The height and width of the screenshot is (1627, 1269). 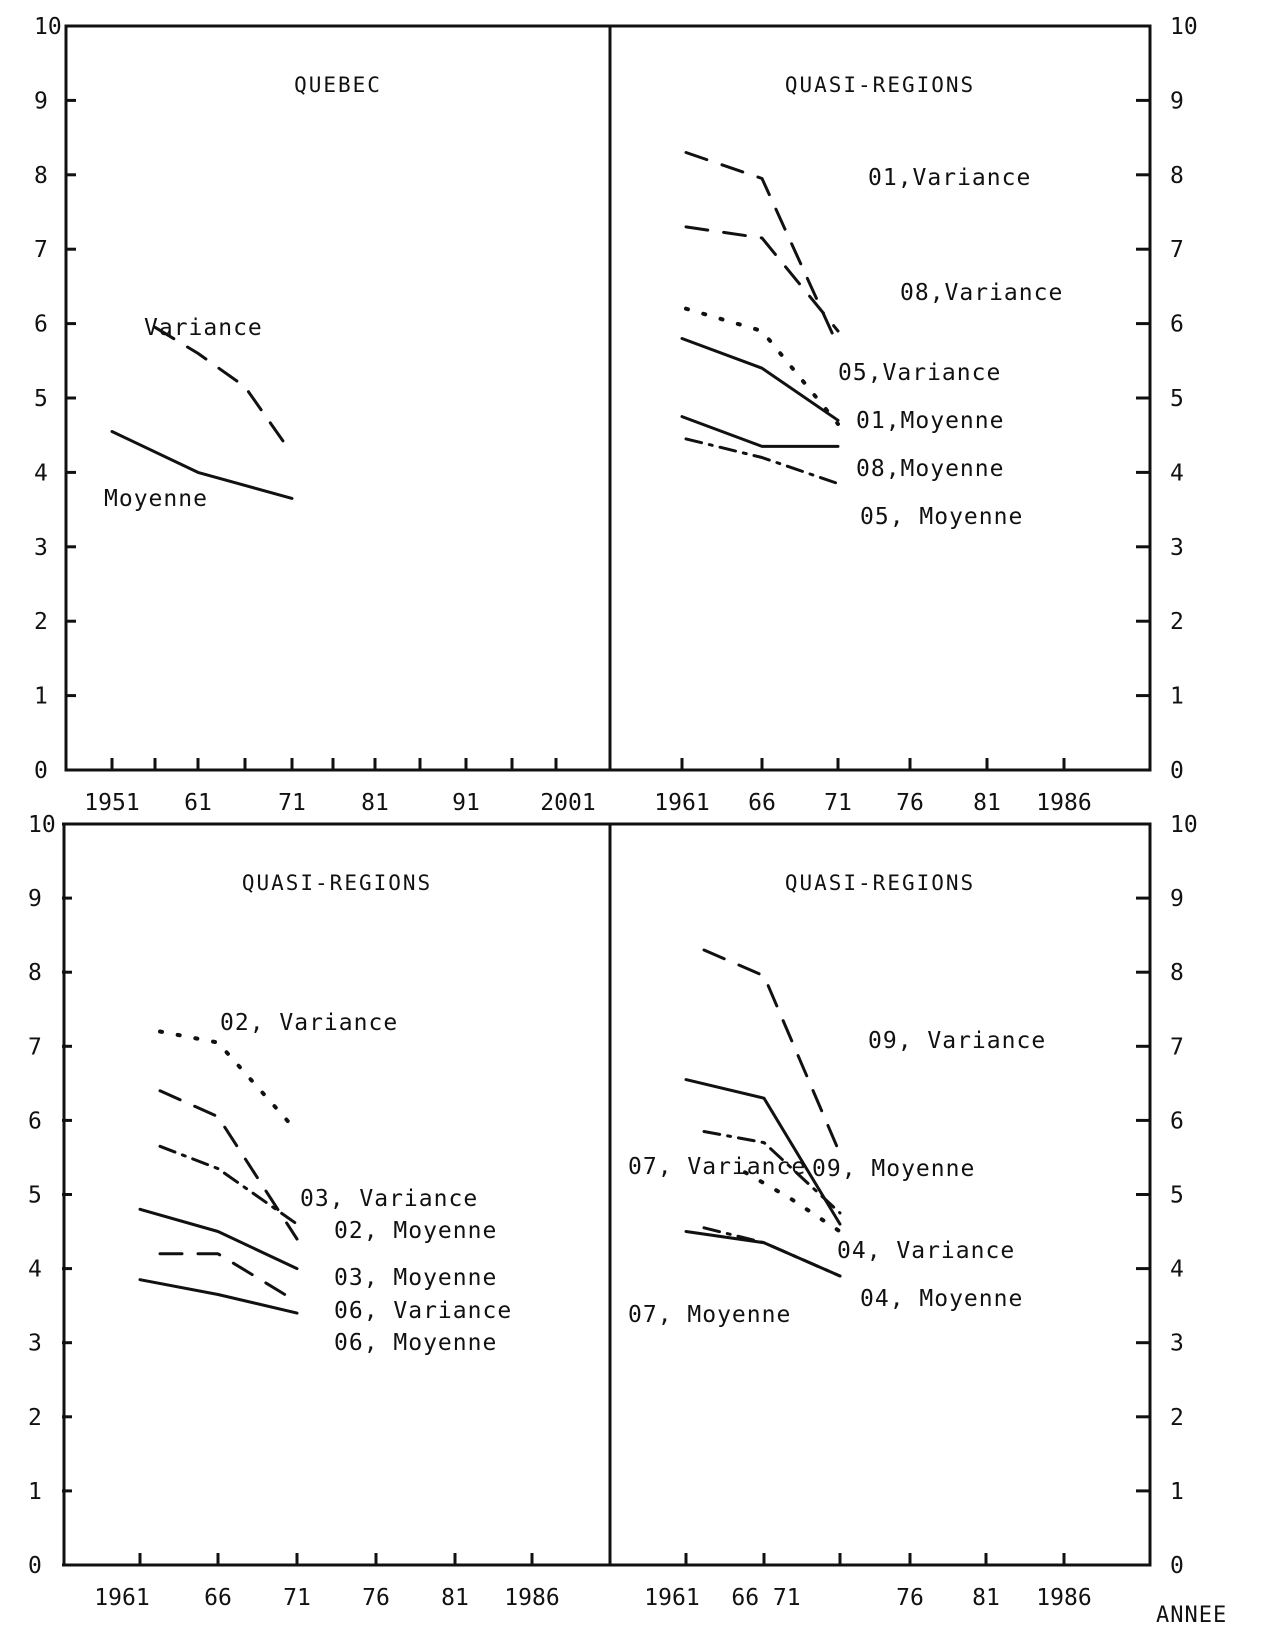 I want to click on x-unit-label: ANNEE, so click(x=1191, y=1615).